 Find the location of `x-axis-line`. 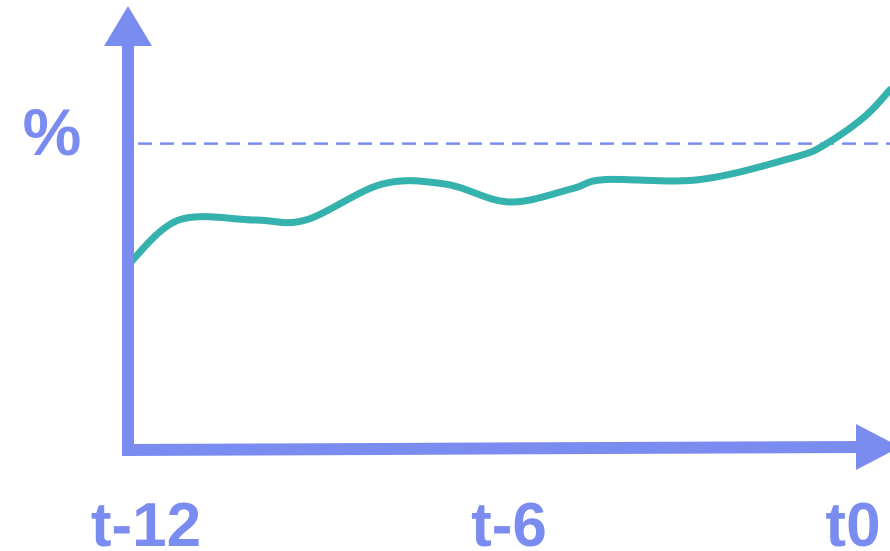

x-axis-line is located at coordinates (492, 448).